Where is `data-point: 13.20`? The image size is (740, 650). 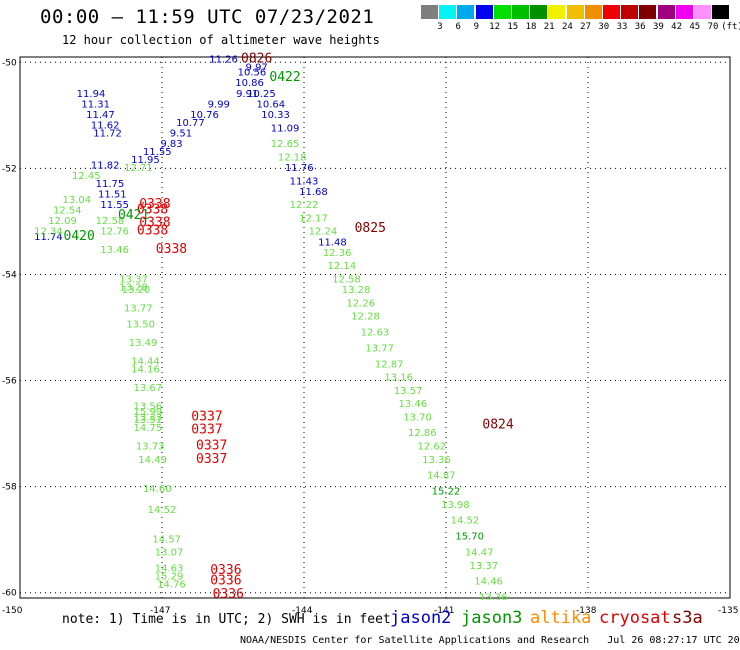
data-point: 13.20 is located at coordinates (136, 290).